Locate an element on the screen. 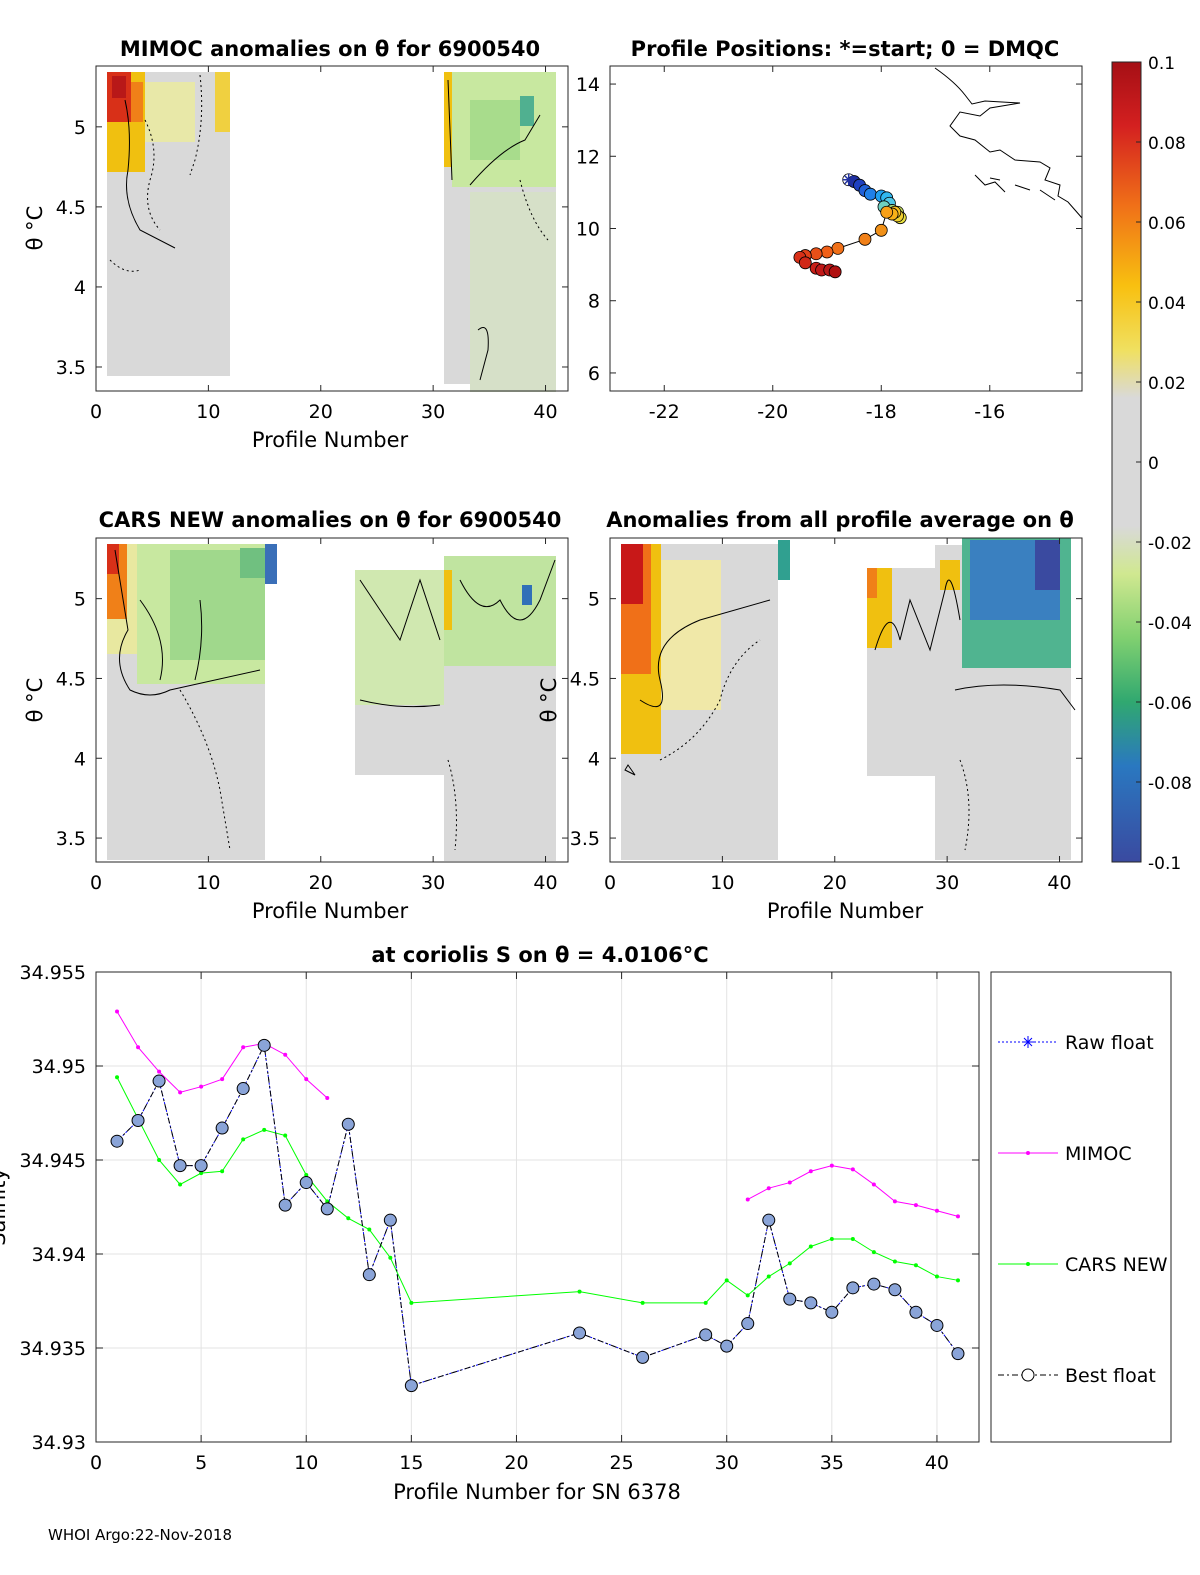  y-tick-label: 34.94 is located at coordinates (59, 1255).